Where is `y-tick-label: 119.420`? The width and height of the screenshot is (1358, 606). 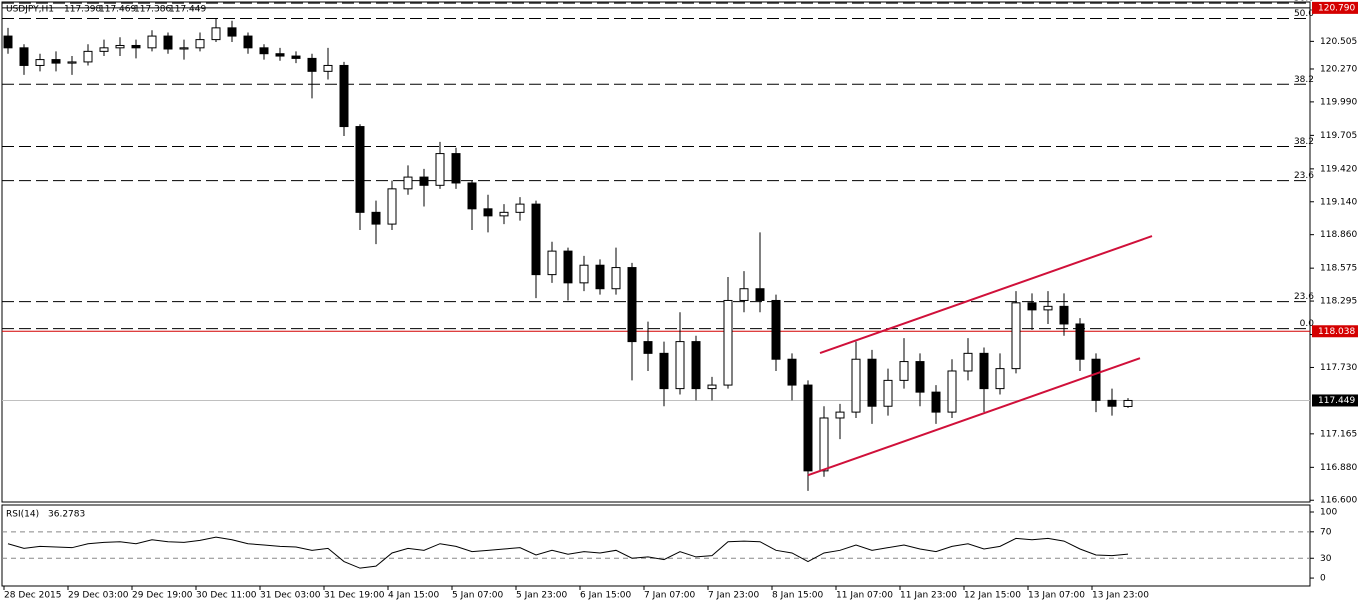 y-tick-label: 119.420 is located at coordinates (1338, 169).